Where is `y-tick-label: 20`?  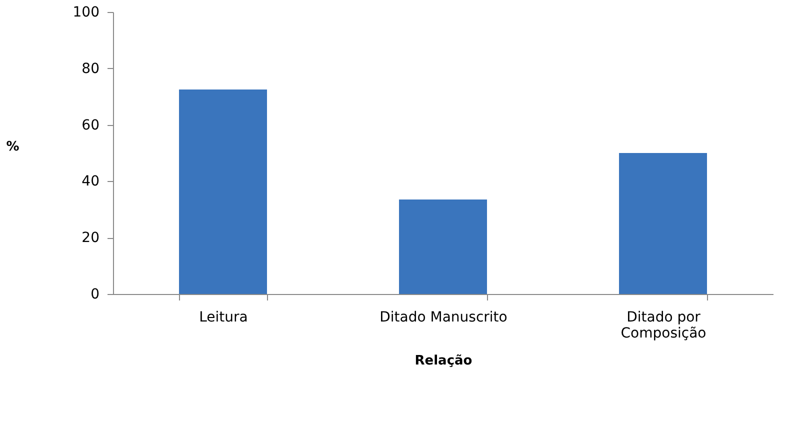 y-tick-label: 20 is located at coordinates (91, 238).